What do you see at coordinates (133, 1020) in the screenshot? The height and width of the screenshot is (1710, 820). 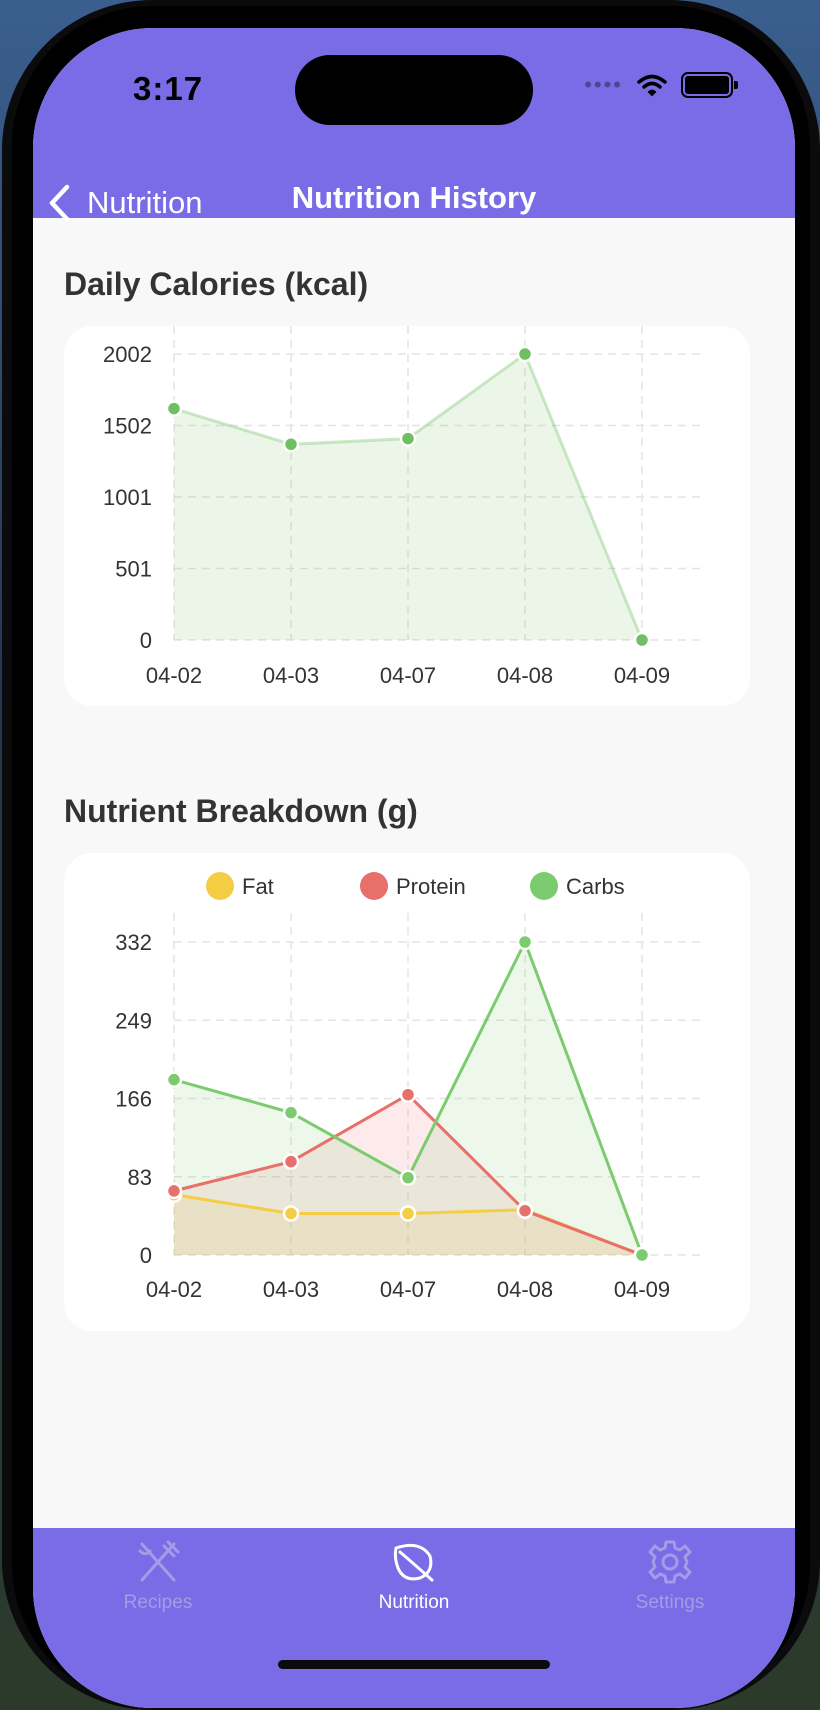 I see `y-tick-label: 249` at bounding box center [133, 1020].